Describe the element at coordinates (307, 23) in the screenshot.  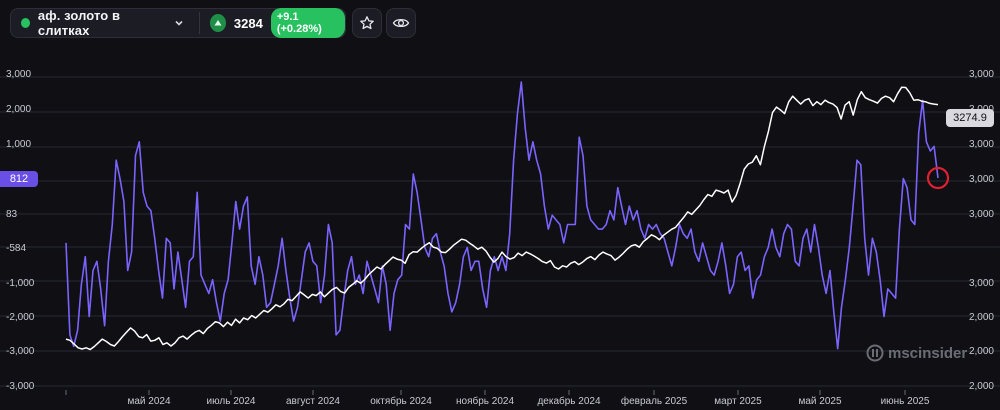
I see `price-change-badge: +9.1 (+0.28%)` at that location.